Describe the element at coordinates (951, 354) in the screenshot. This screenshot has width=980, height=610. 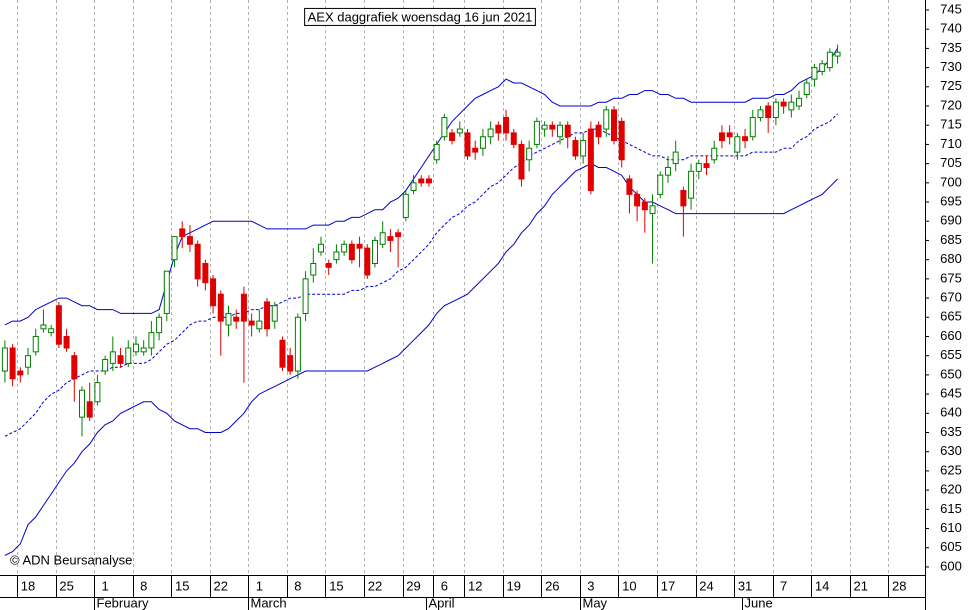
I see `y-tick-label: 655` at that location.